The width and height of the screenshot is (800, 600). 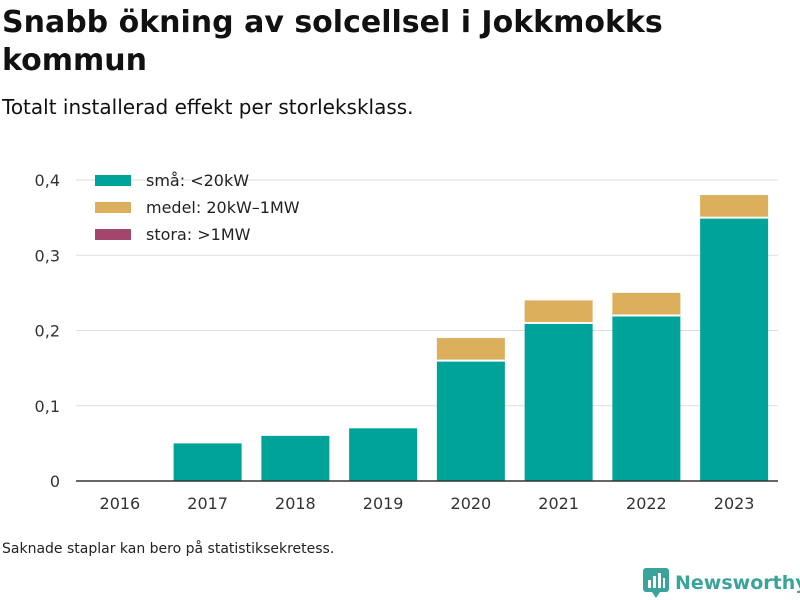 What do you see at coordinates (198, 234) in the screenshot?
I see `legend-label: stora: >1MW` at bounding box center [198, 234].